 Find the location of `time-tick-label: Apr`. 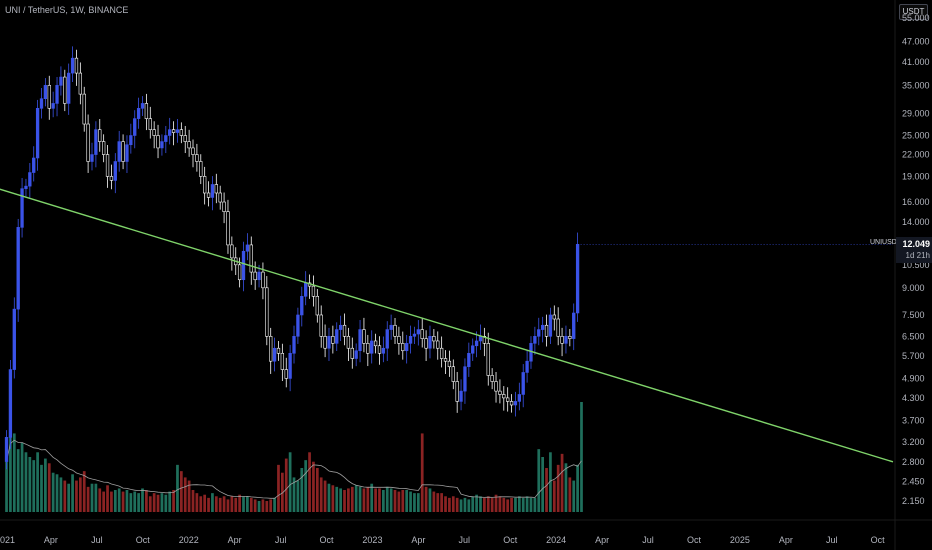

time-tick-label: Apr is located at coordinates (418, 540).